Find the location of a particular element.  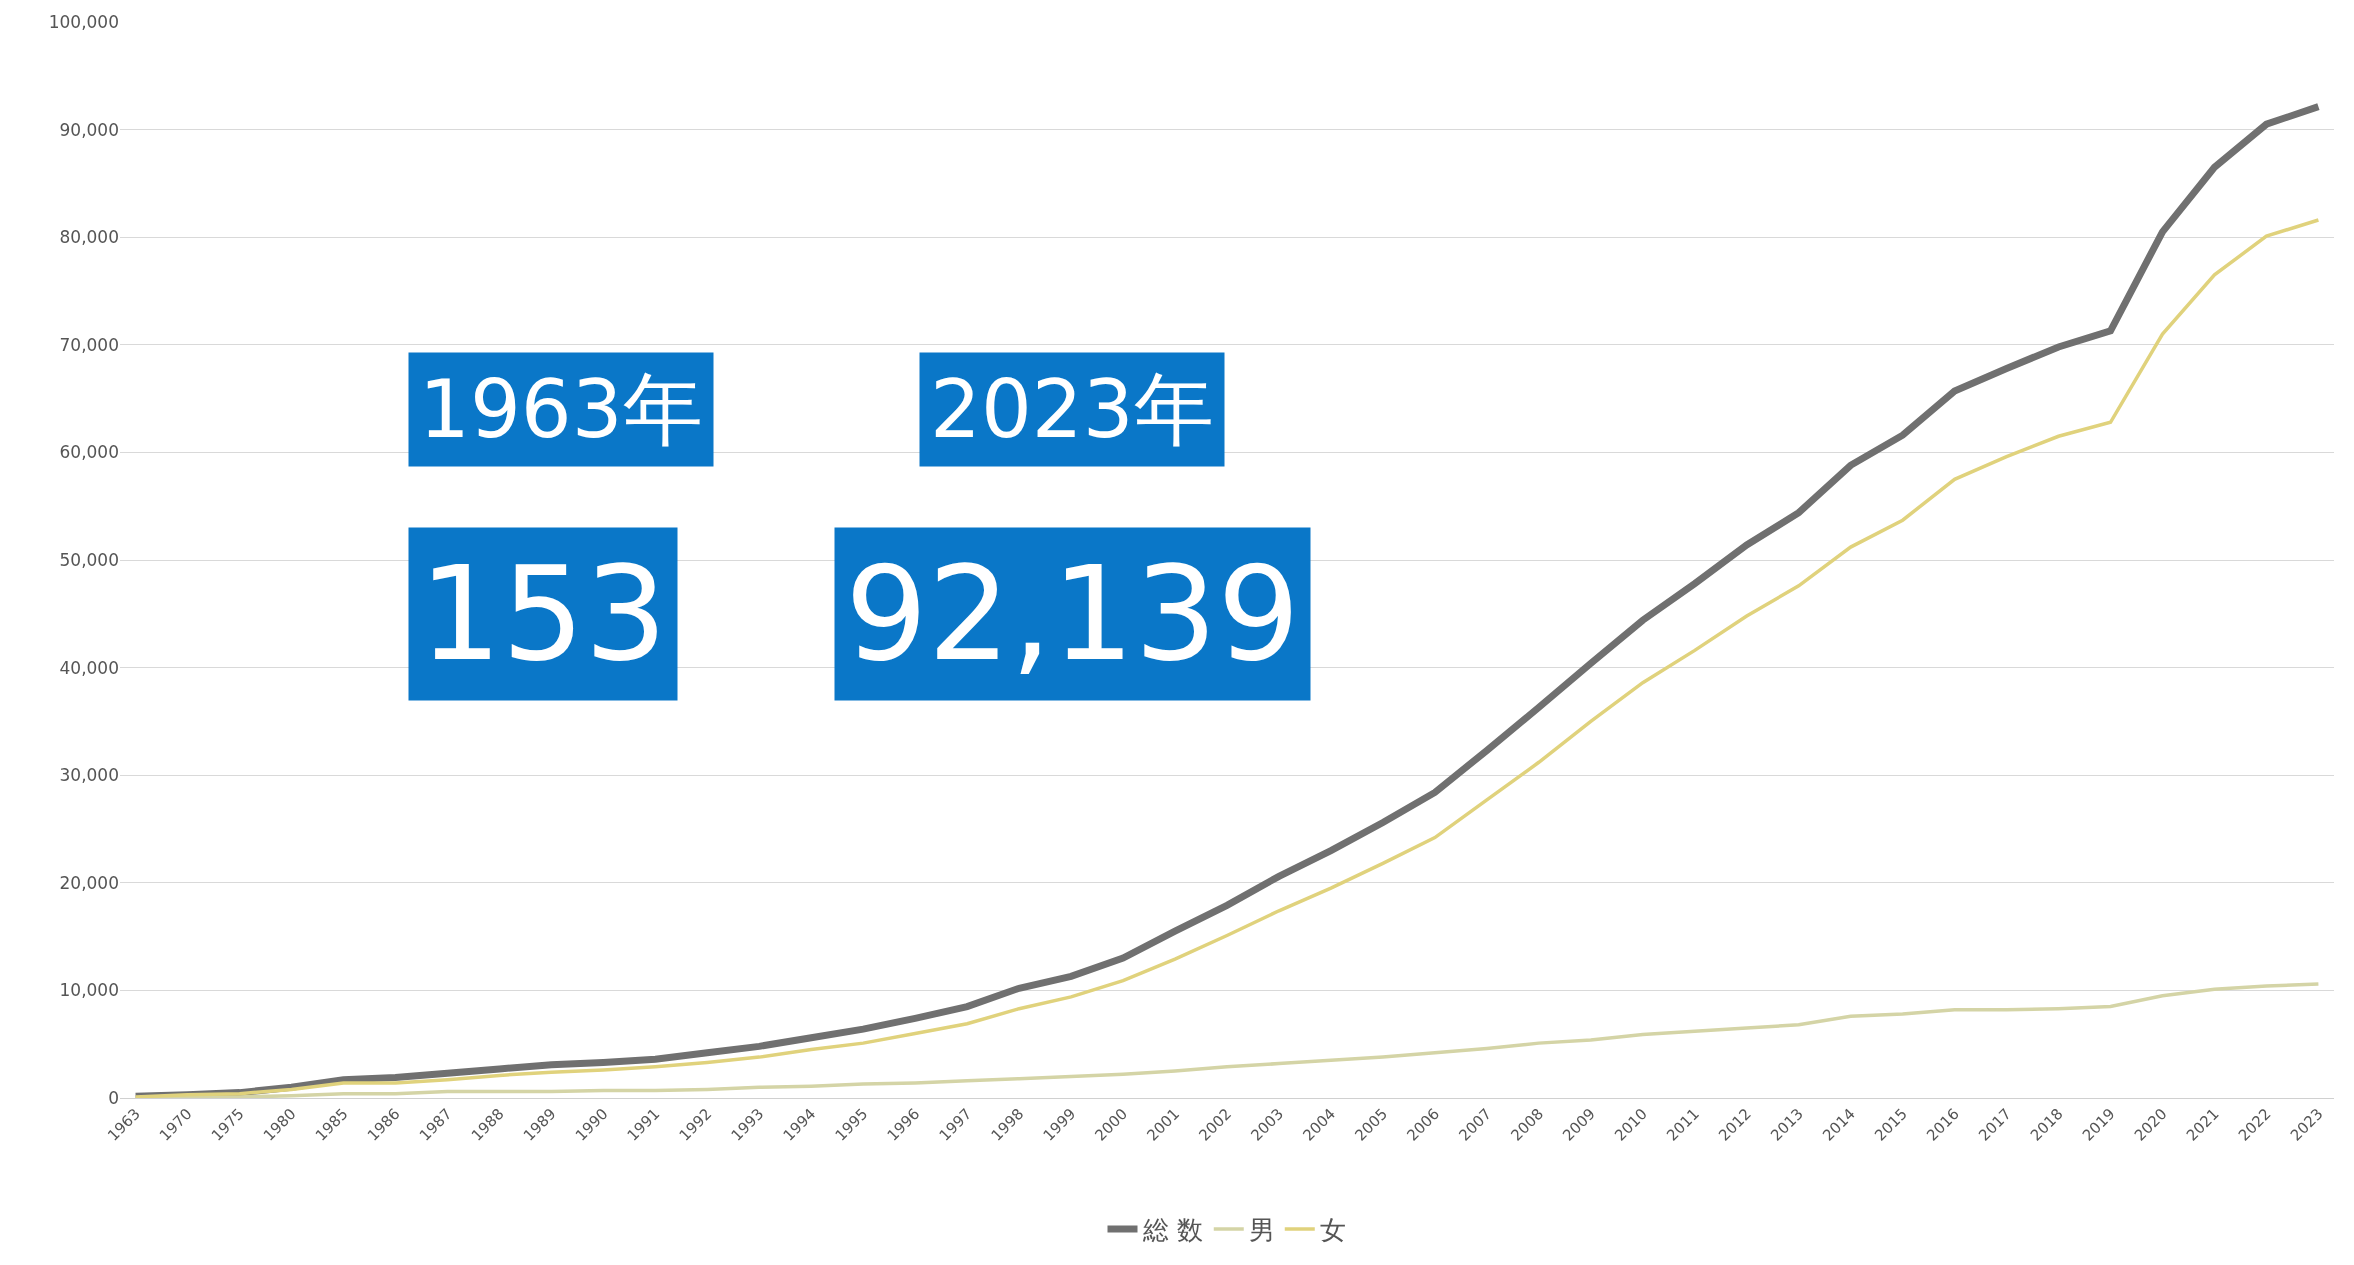

y-tick-label: 100,000 is located at coordinates (83, 21).